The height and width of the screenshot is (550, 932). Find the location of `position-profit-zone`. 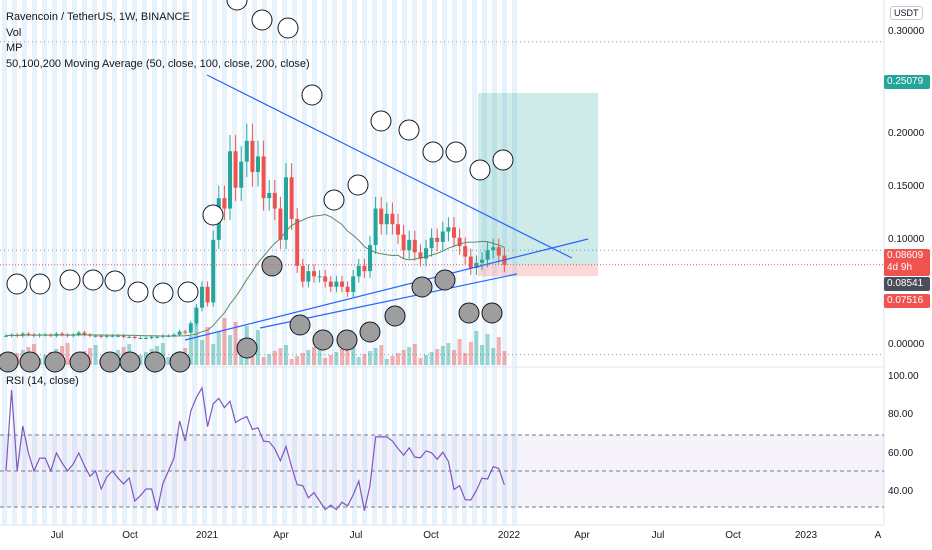

position-profit-zone is located at coordinates (538, 179).